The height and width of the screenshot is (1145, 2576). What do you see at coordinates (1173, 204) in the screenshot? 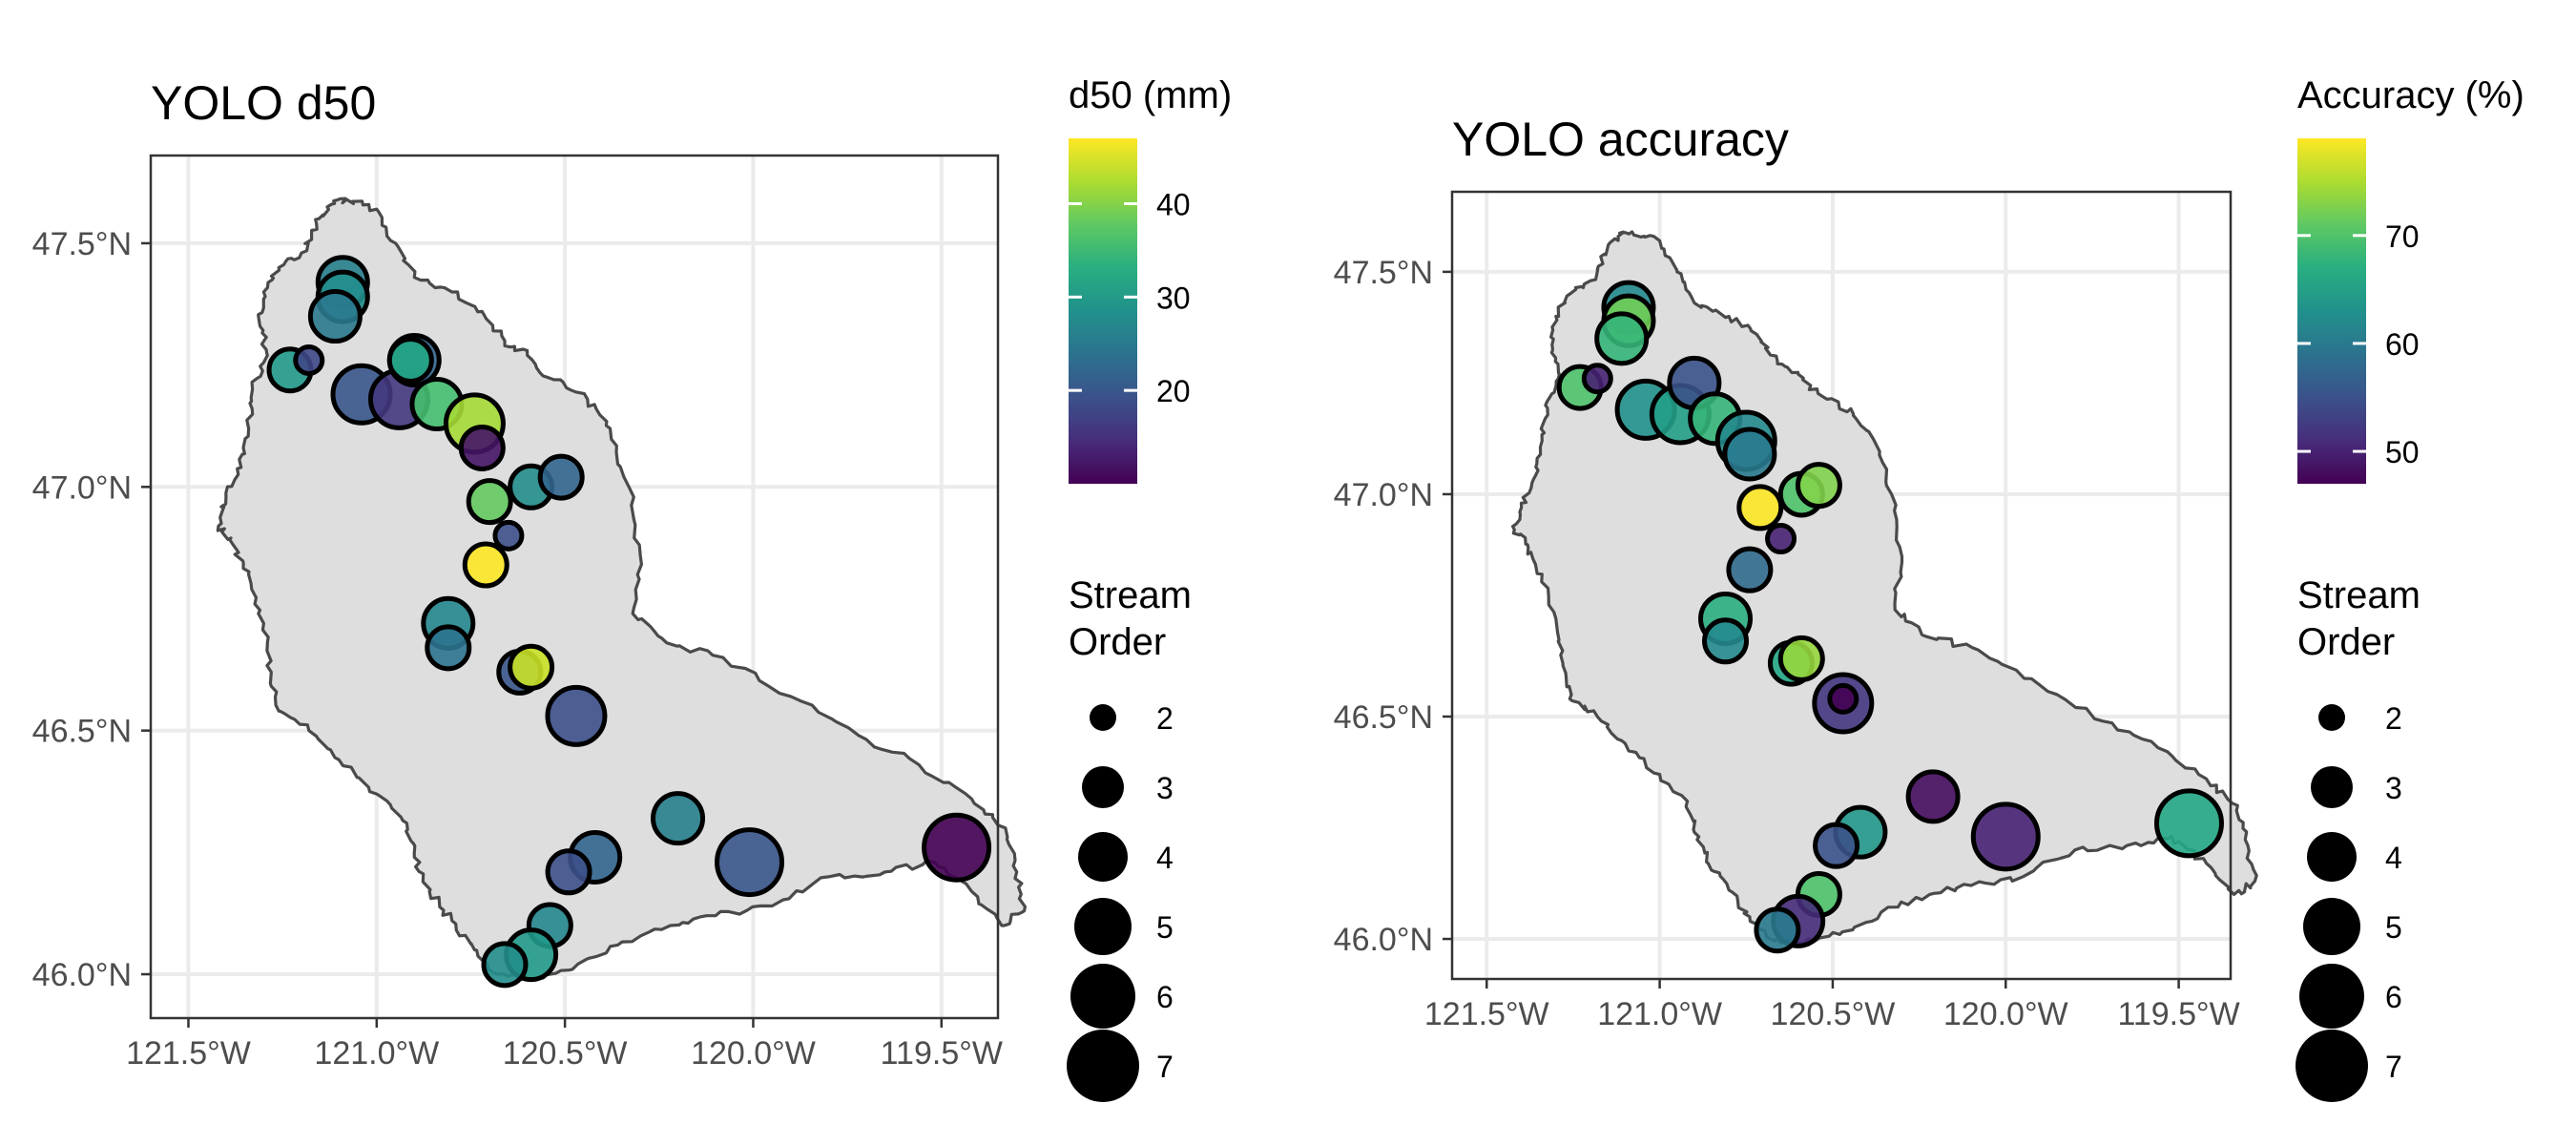
I see `colorbar-tick-label: 40` at bounding box center [1173, 204].